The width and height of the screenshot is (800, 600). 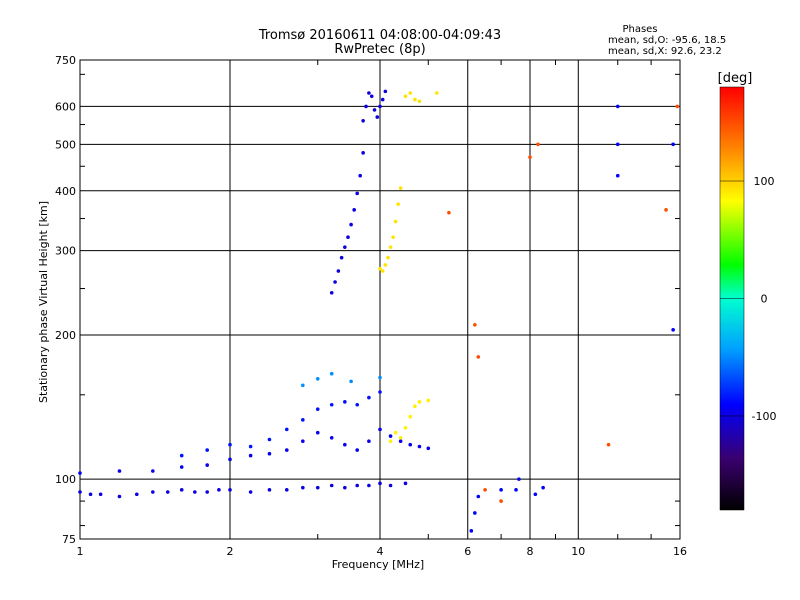 What do you see at coordinates (230, 551) in the screenshot?
I see `x-tick-label: 2` at bounding box center [230, 551].